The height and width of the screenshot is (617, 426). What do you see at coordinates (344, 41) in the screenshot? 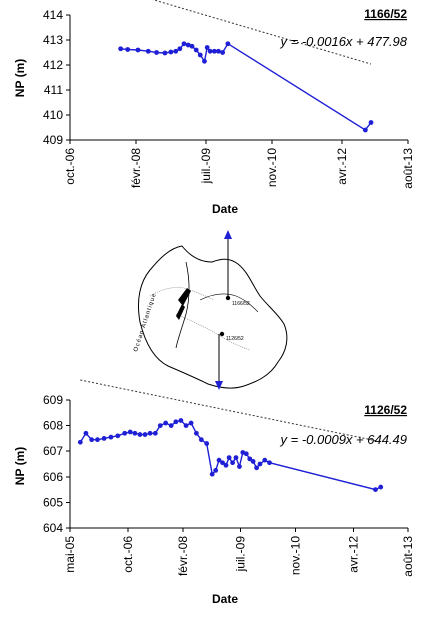
I see `top-chart-equation: y = -0.0016x + 477.98` at bounding box center [344, 41].